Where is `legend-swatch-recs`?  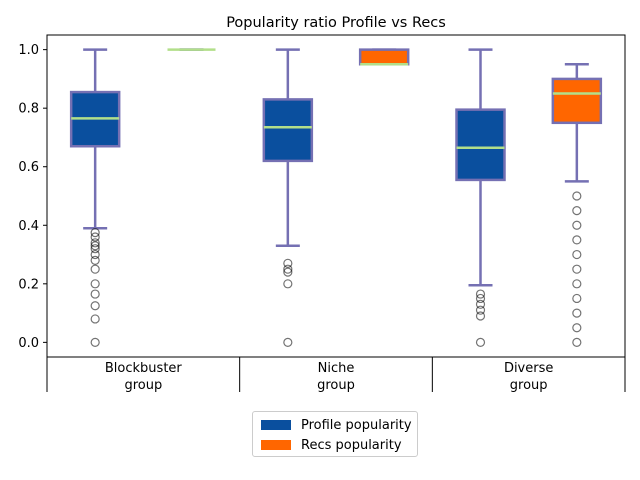
legend-swatch-recs is located at coordinates (276, 445).